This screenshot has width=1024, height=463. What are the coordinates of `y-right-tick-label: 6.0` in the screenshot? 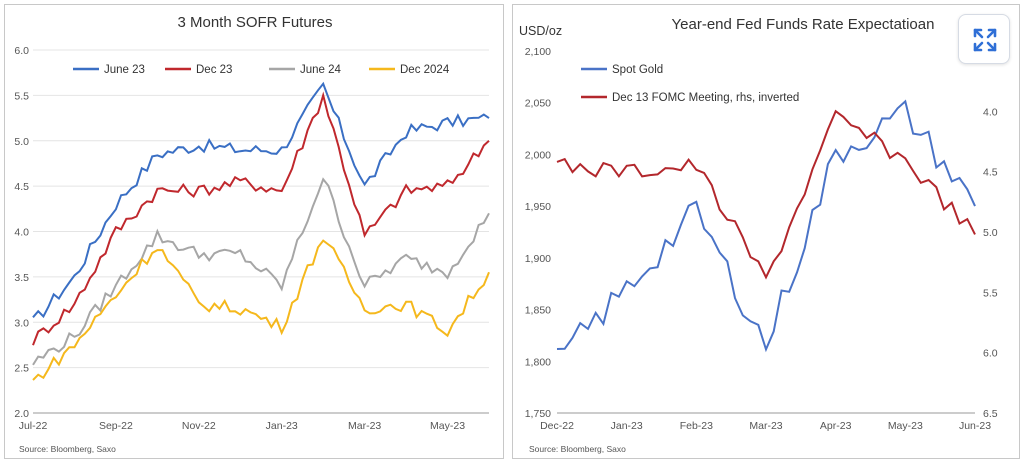 It's located at (990, 354).